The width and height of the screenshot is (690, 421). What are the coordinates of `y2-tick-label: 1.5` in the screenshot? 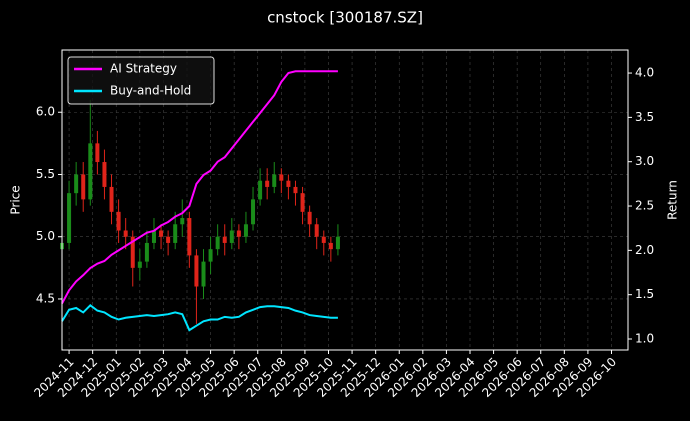 It's located at (644, 294).